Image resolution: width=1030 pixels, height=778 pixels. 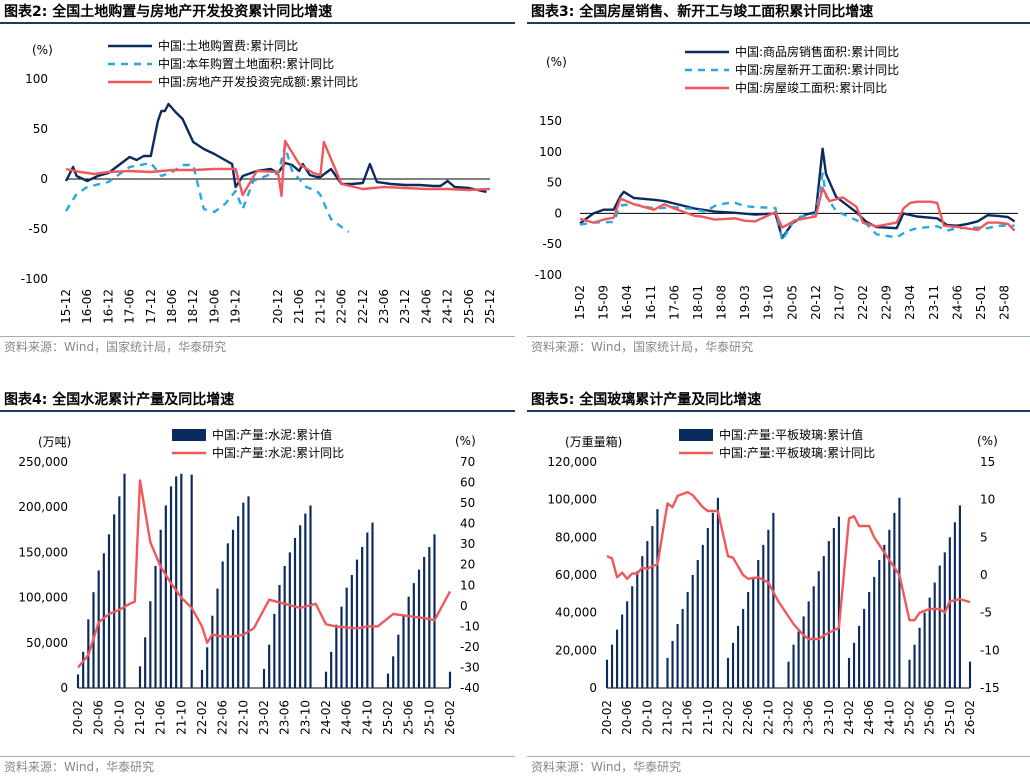 I want to click on y2-tick-label: 5, so click(x=984, y=537).